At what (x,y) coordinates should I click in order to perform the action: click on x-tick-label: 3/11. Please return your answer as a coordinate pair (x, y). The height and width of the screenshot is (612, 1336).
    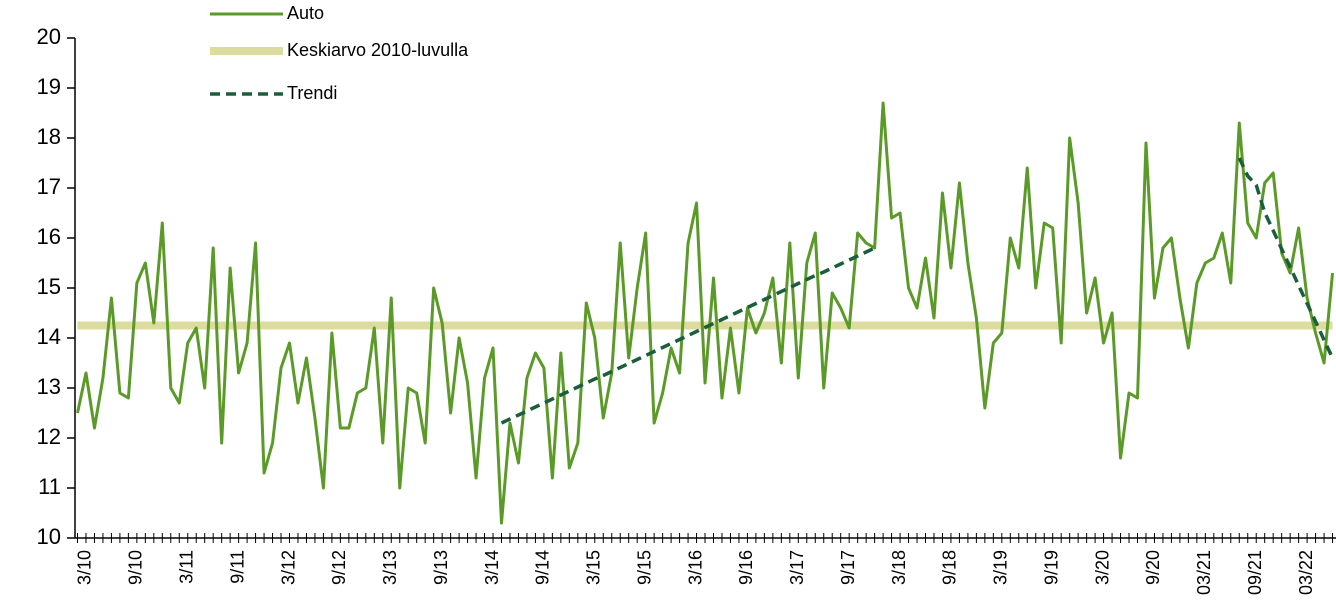
    Looking at the image, I should click on (186, 567).